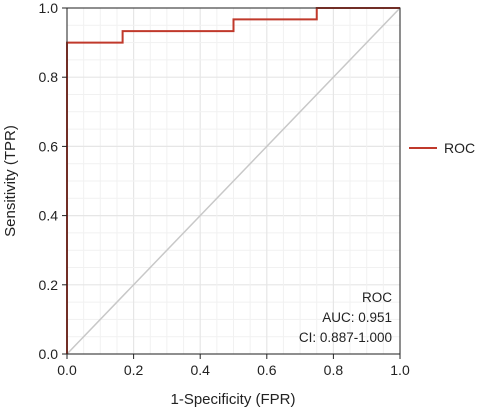 The image size is (477, 411). Describe the element at coordinates (10, 181) in the screenshot. I see `y-axis-title: Sensitivity (TPR)` at that location.